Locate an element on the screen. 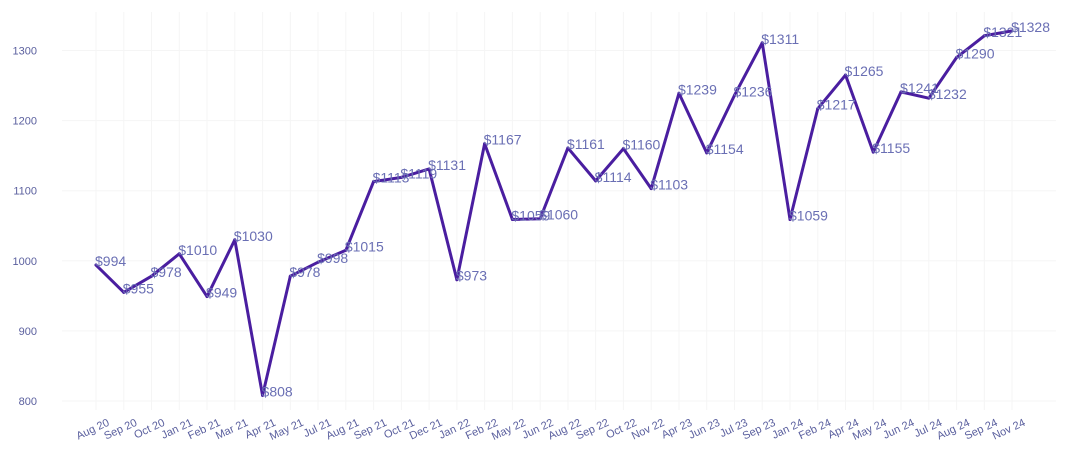  data-label: $1114 is located at coordinates (613, 177).